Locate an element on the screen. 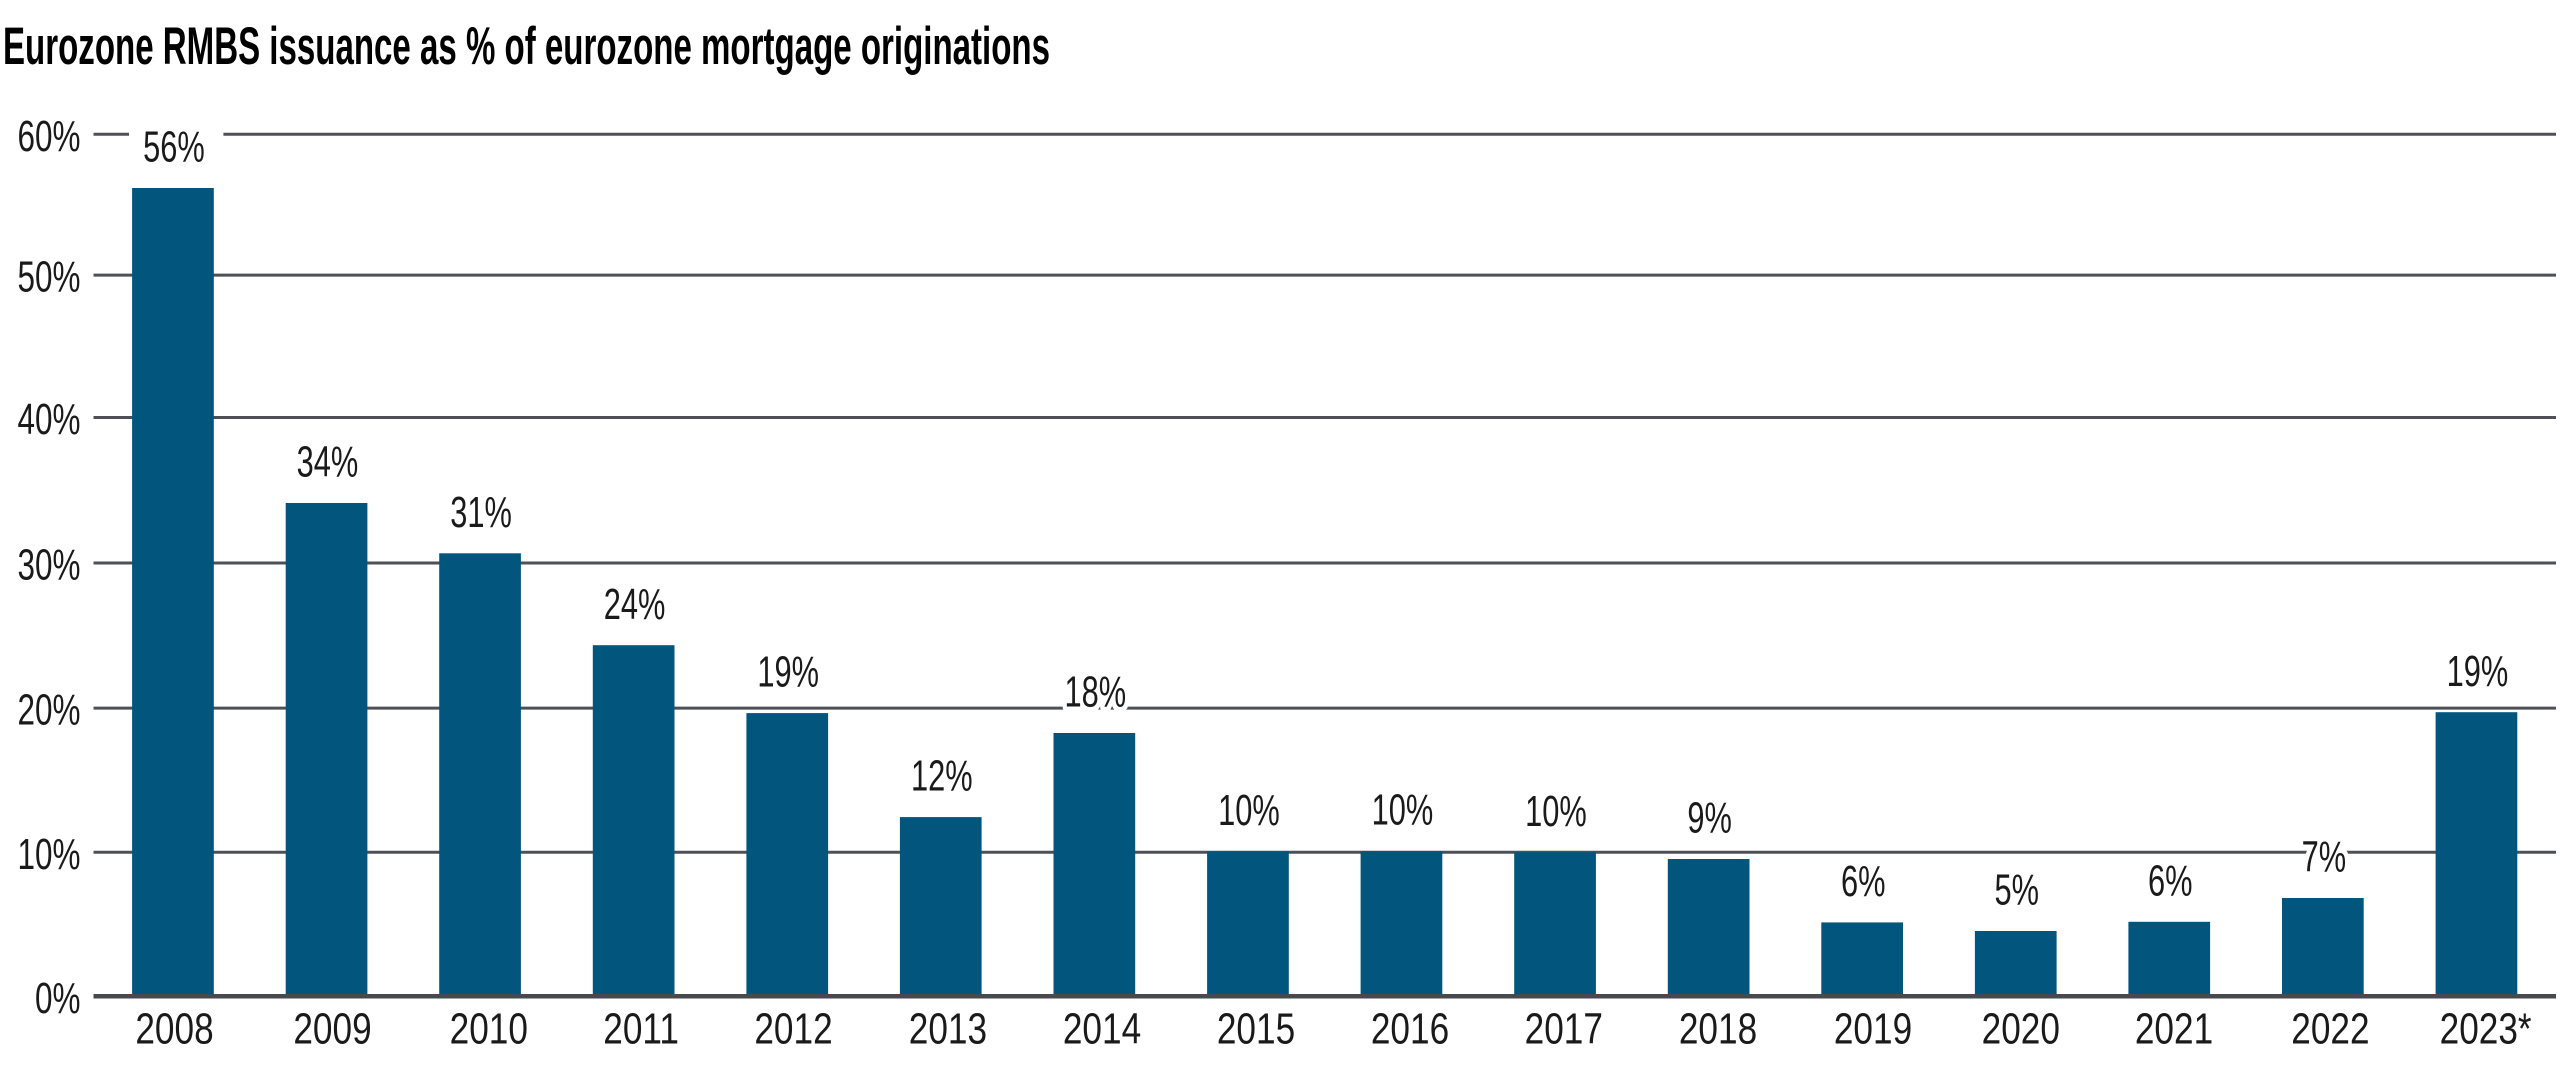  svg-text: 2020 is located at coordinates (2021, 1029).